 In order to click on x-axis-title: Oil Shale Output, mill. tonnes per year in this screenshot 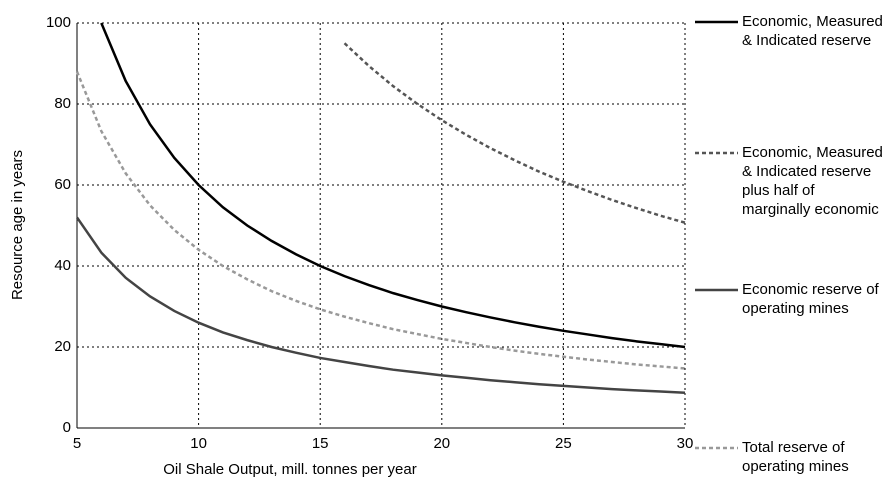, I will do `click(289, 469)`.